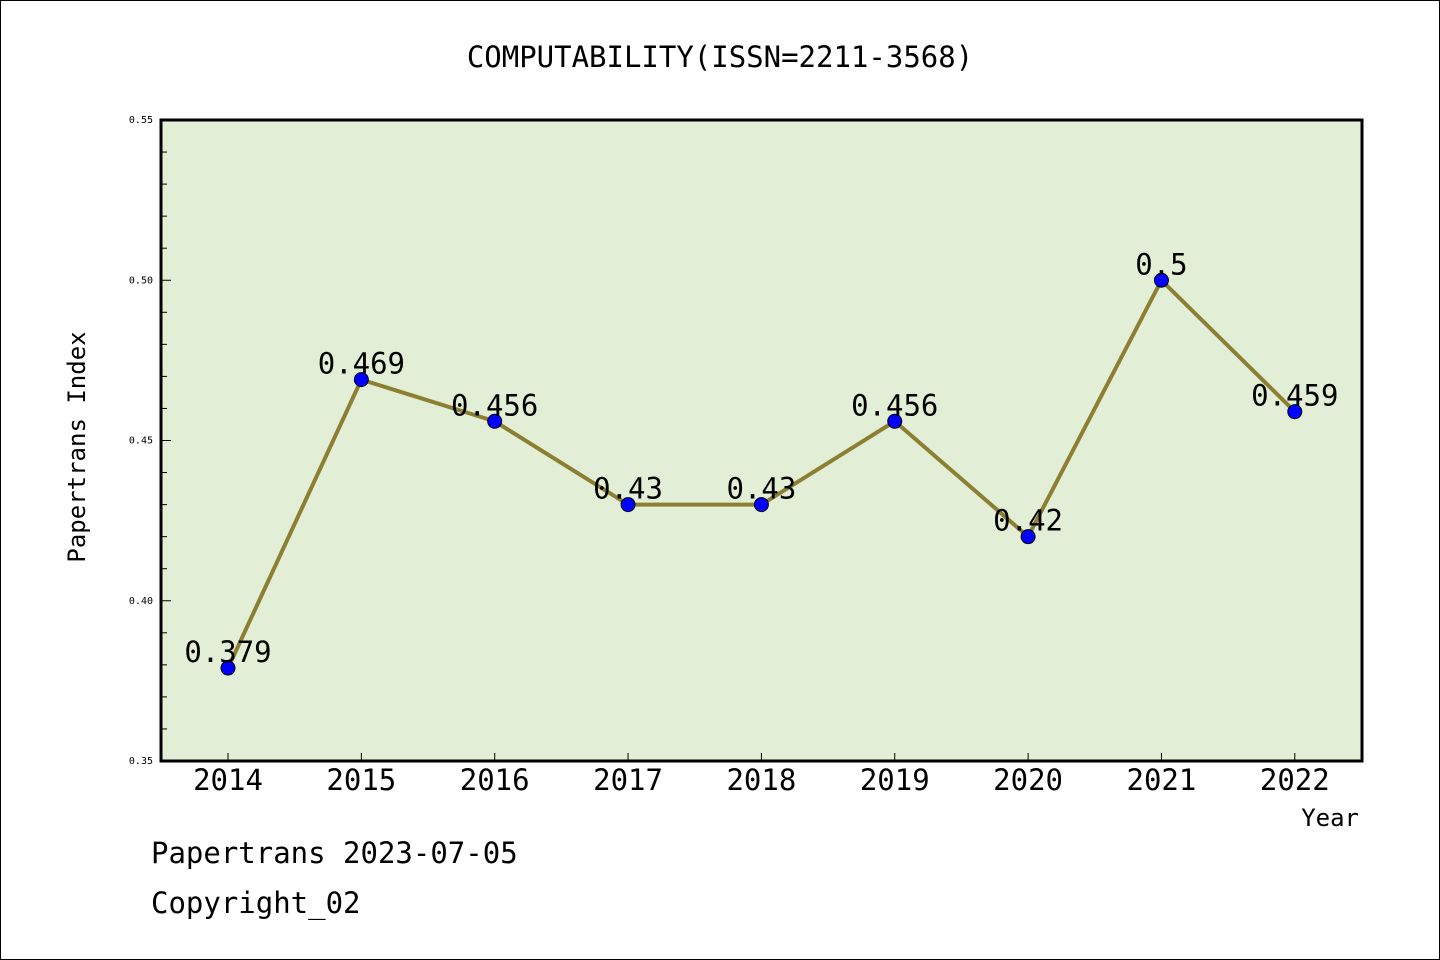 The image size is (1440, 960). I want to click on y-tick-label: 0.35, so click(141, 761).